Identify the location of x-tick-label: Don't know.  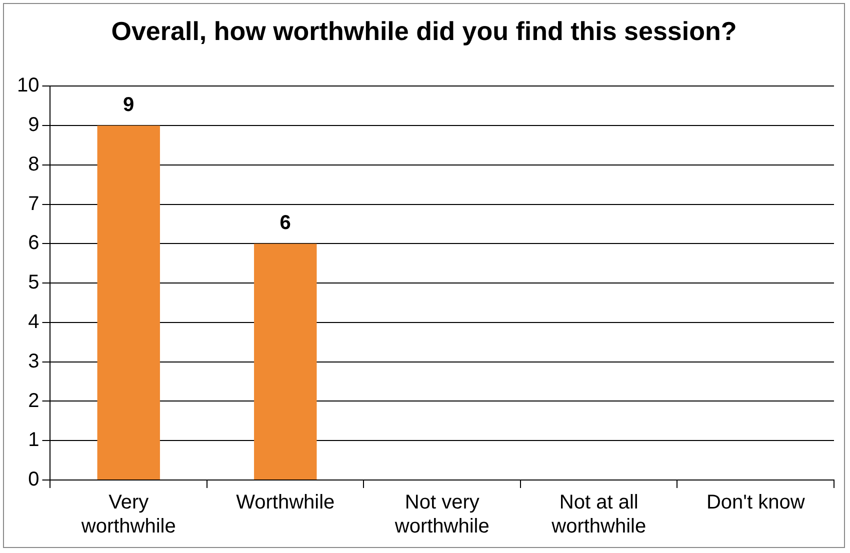
(756, 503).